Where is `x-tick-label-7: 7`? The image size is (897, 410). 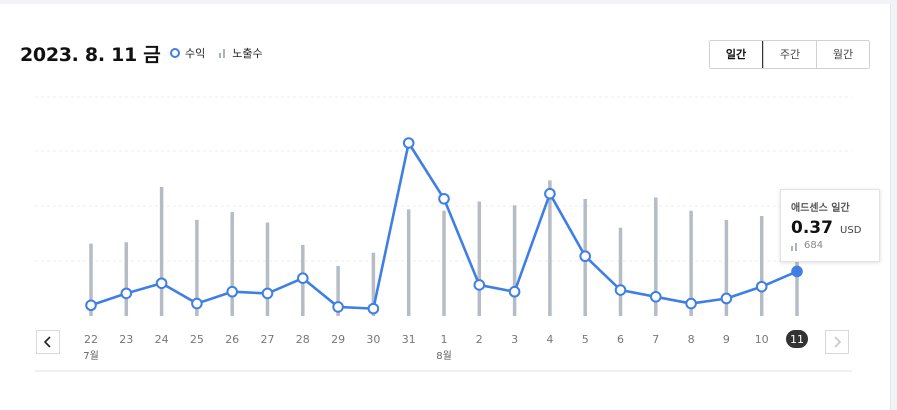
x-tick-label-7: 7 is located at coordinates (655, 339).